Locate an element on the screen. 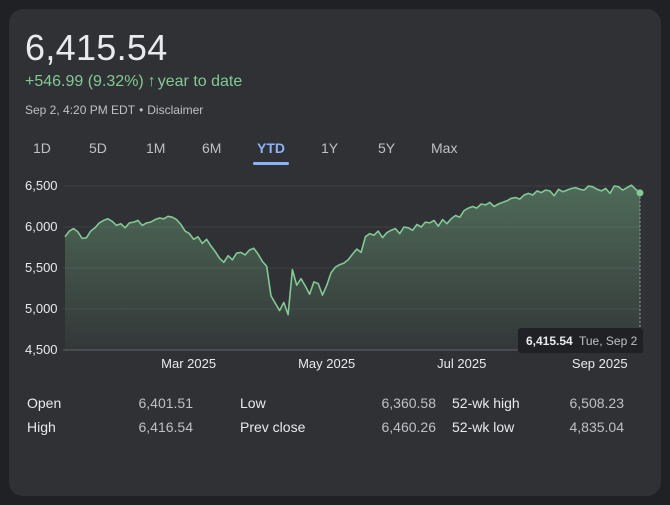 Image resolution: width=670 pixels, height=505 pixels. stat-label-open: Open is located at coordinates (44, 403).